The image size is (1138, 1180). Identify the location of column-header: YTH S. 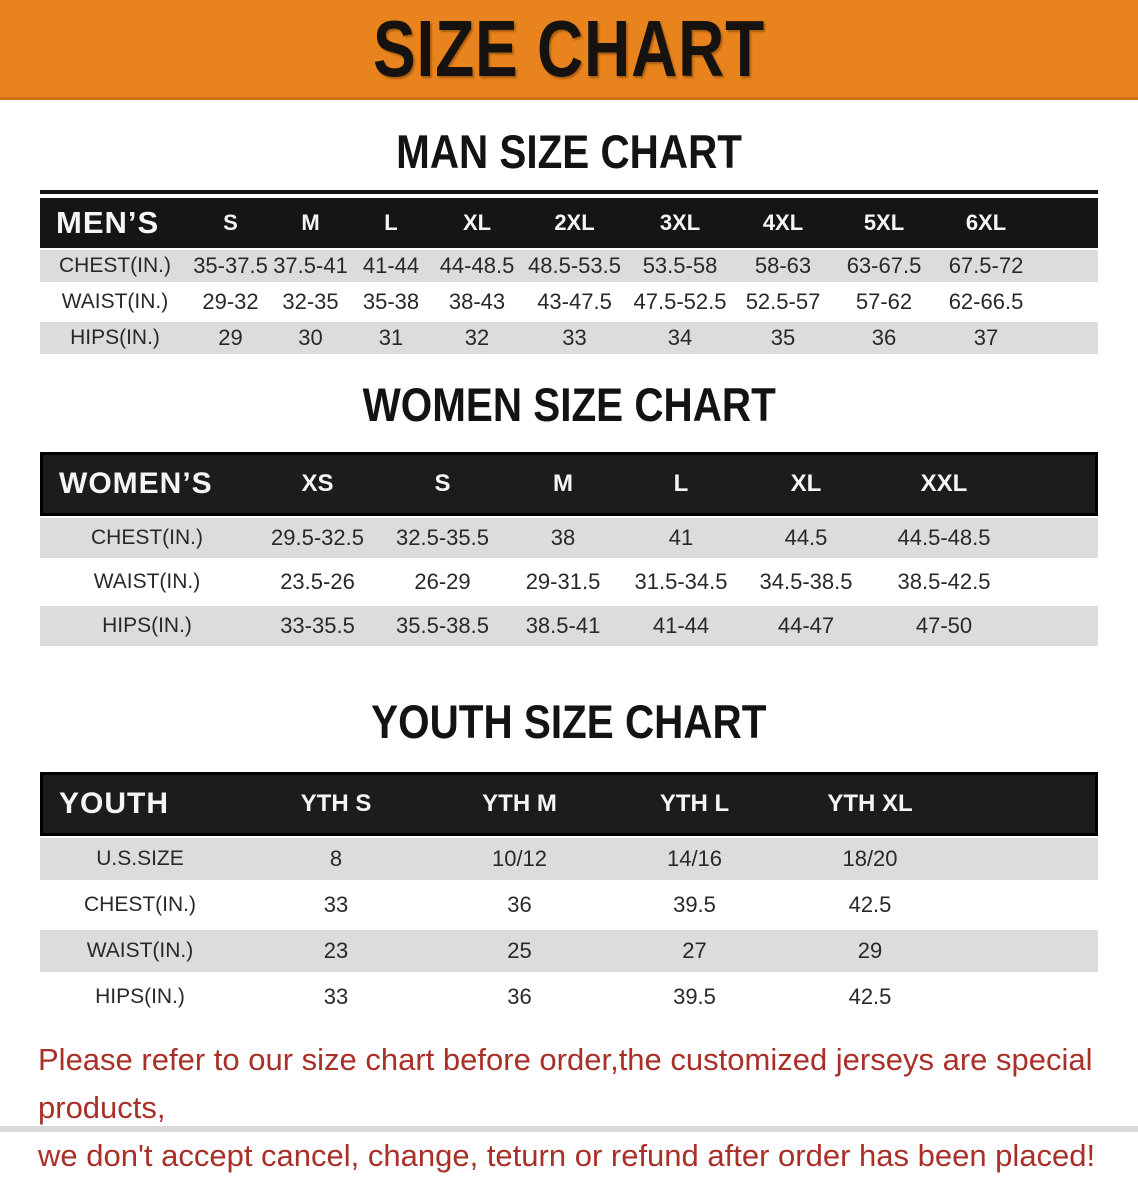
(336, 804).